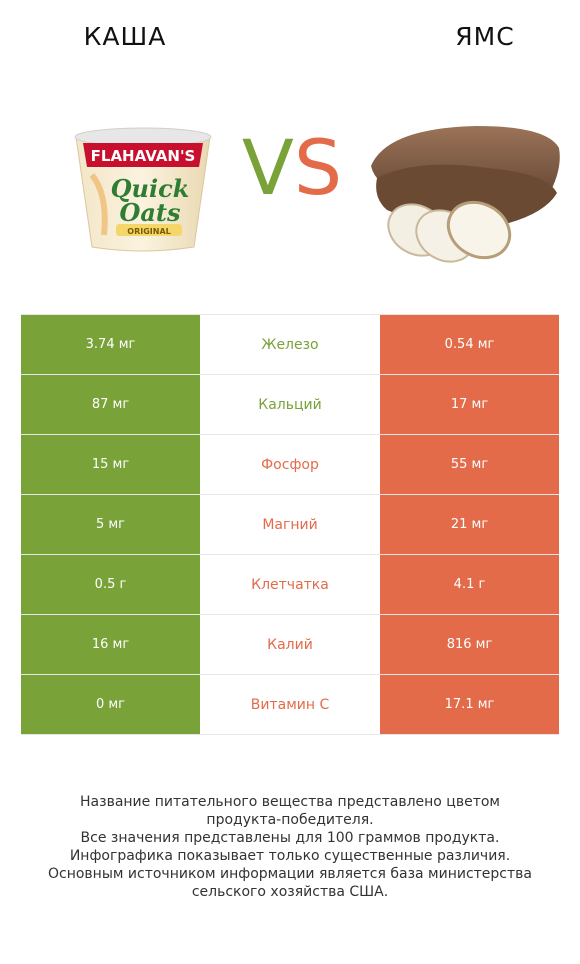 The width and height of the screenshot is (580, 964). What do you see at coordinates (465, 194) in the screenshot?
I see `yam-tuber-image` at bounding box center [465, 194].